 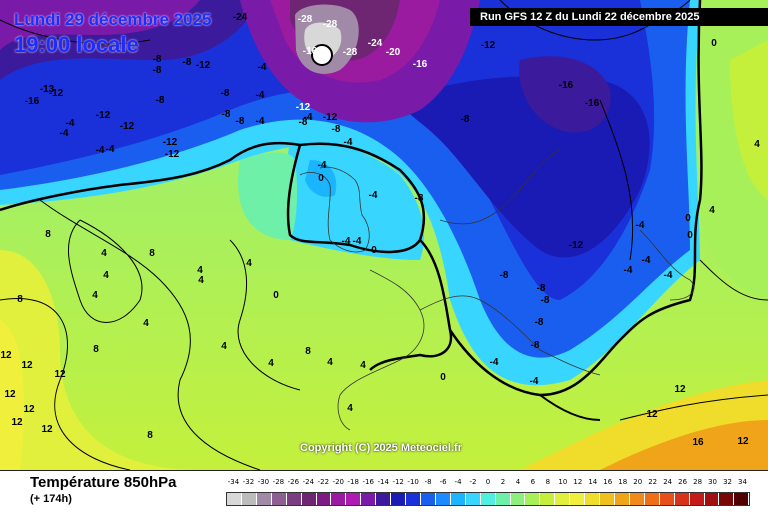 I want to click on scale-label: -22, so click(x=323, y=482).